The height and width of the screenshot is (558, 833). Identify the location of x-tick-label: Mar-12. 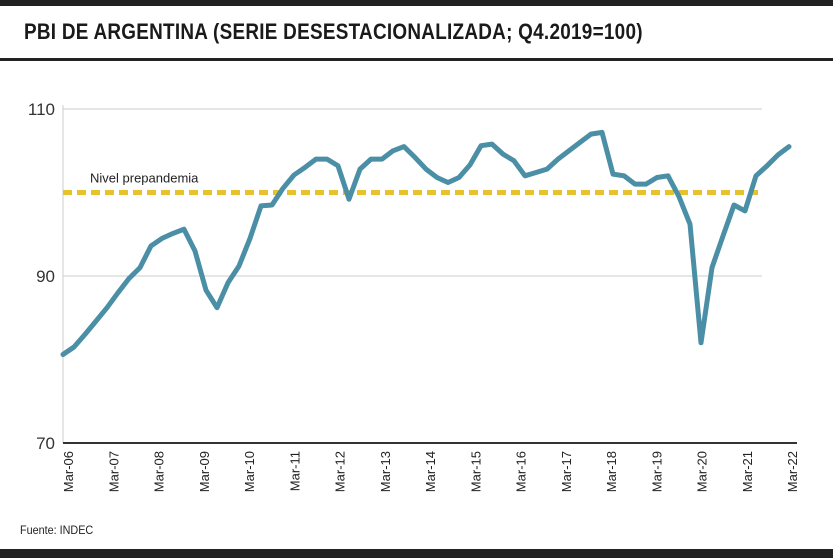
(340, 471).